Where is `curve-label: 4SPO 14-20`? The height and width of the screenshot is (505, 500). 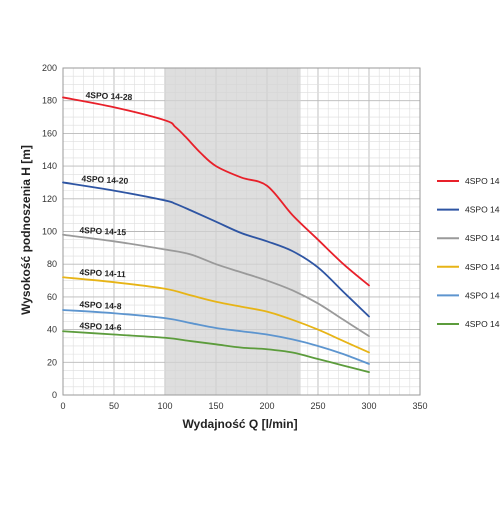 curve-label: 4SPO 14-20 is located at coordinates (105, 179).